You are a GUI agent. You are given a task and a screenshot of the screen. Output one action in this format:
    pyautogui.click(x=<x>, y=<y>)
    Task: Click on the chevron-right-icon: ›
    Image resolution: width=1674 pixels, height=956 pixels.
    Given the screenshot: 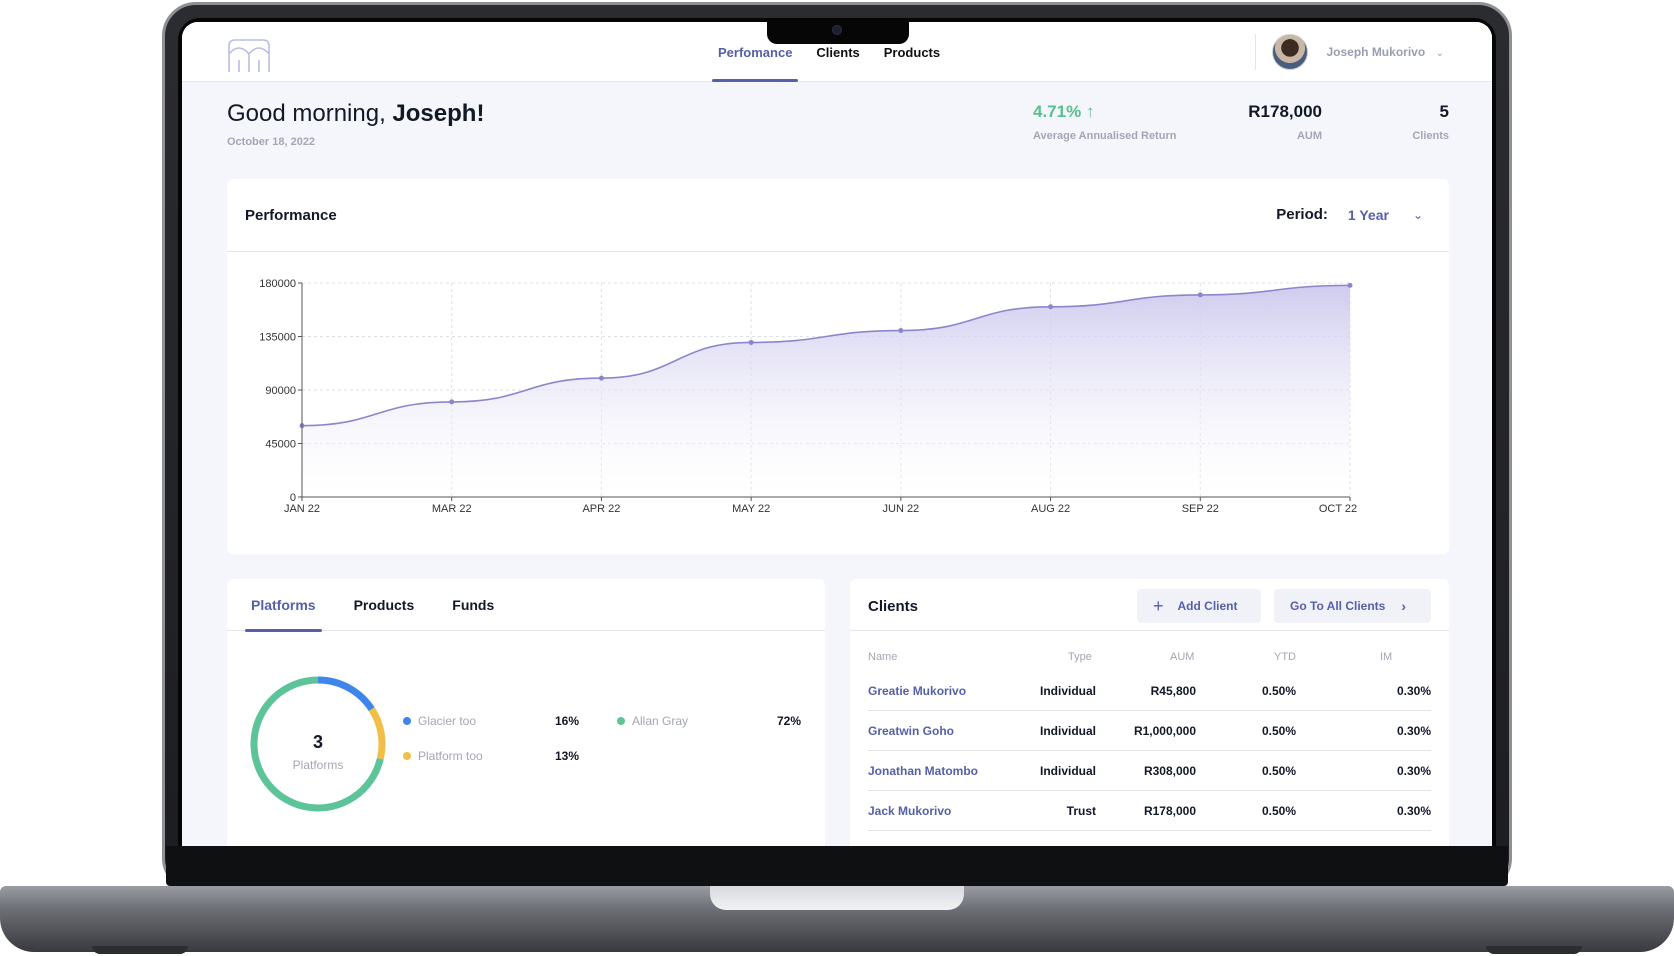 What is the action you would take?
    pyautogui.click(x=1404, y=606)
    